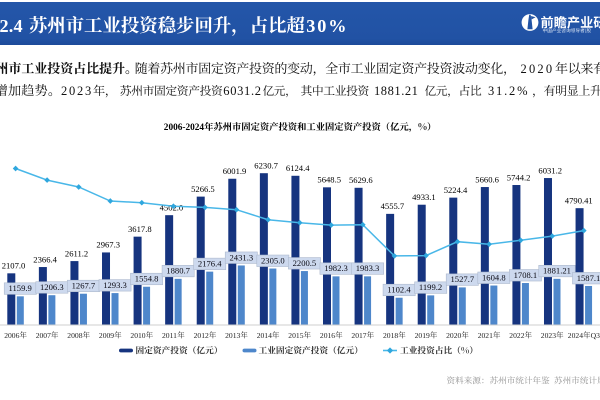 The image size is (600, 400). What do you see at coordinates (422, 335) in the screenshot?
I see `svg-text: 2019` at bounding box center [422, 335].